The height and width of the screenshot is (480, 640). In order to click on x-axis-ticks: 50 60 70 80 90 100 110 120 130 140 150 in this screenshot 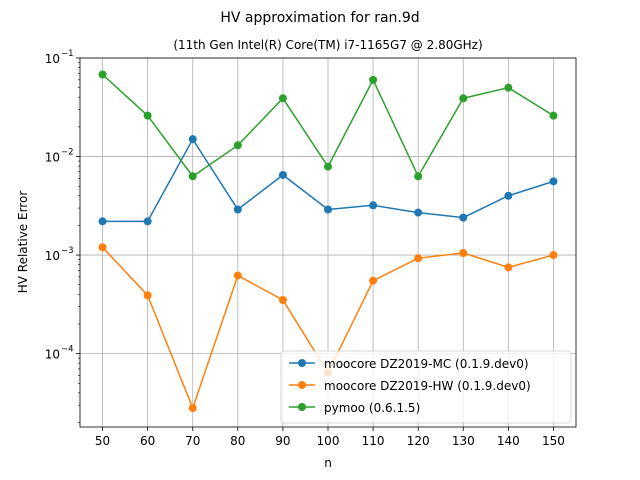, I will do `click(330, 437)`.